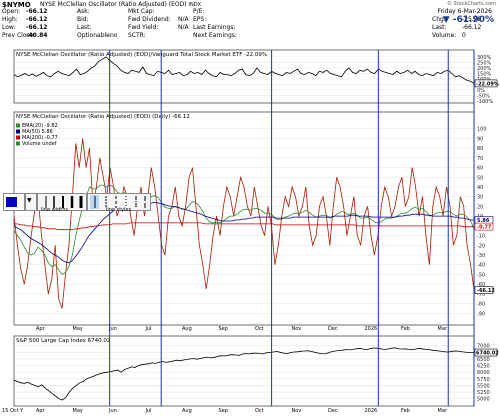 The width and height of the screenshot is (500, 419). I want to click on quote-field-label: EPS:, so click(200, 19).